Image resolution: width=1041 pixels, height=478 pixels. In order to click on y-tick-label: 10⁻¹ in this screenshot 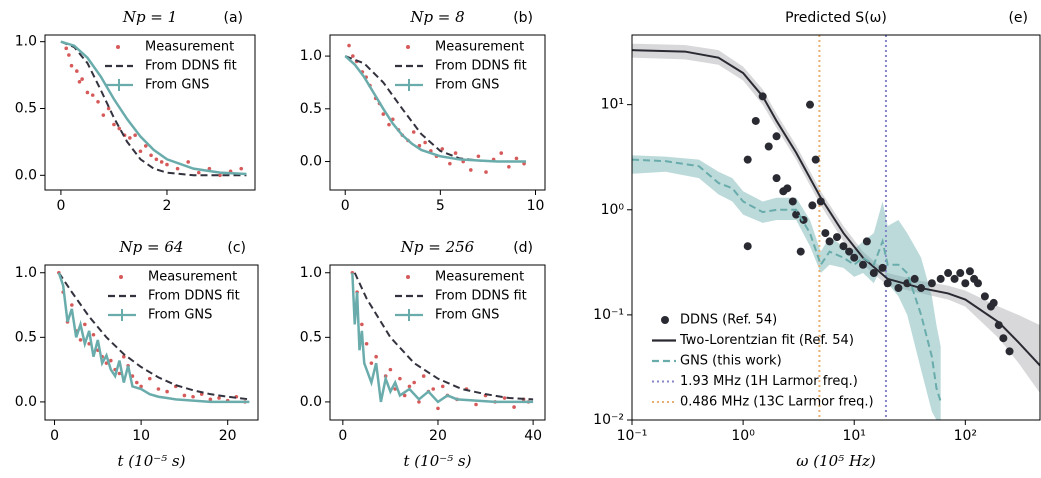, I will do `click(608, 315)`.